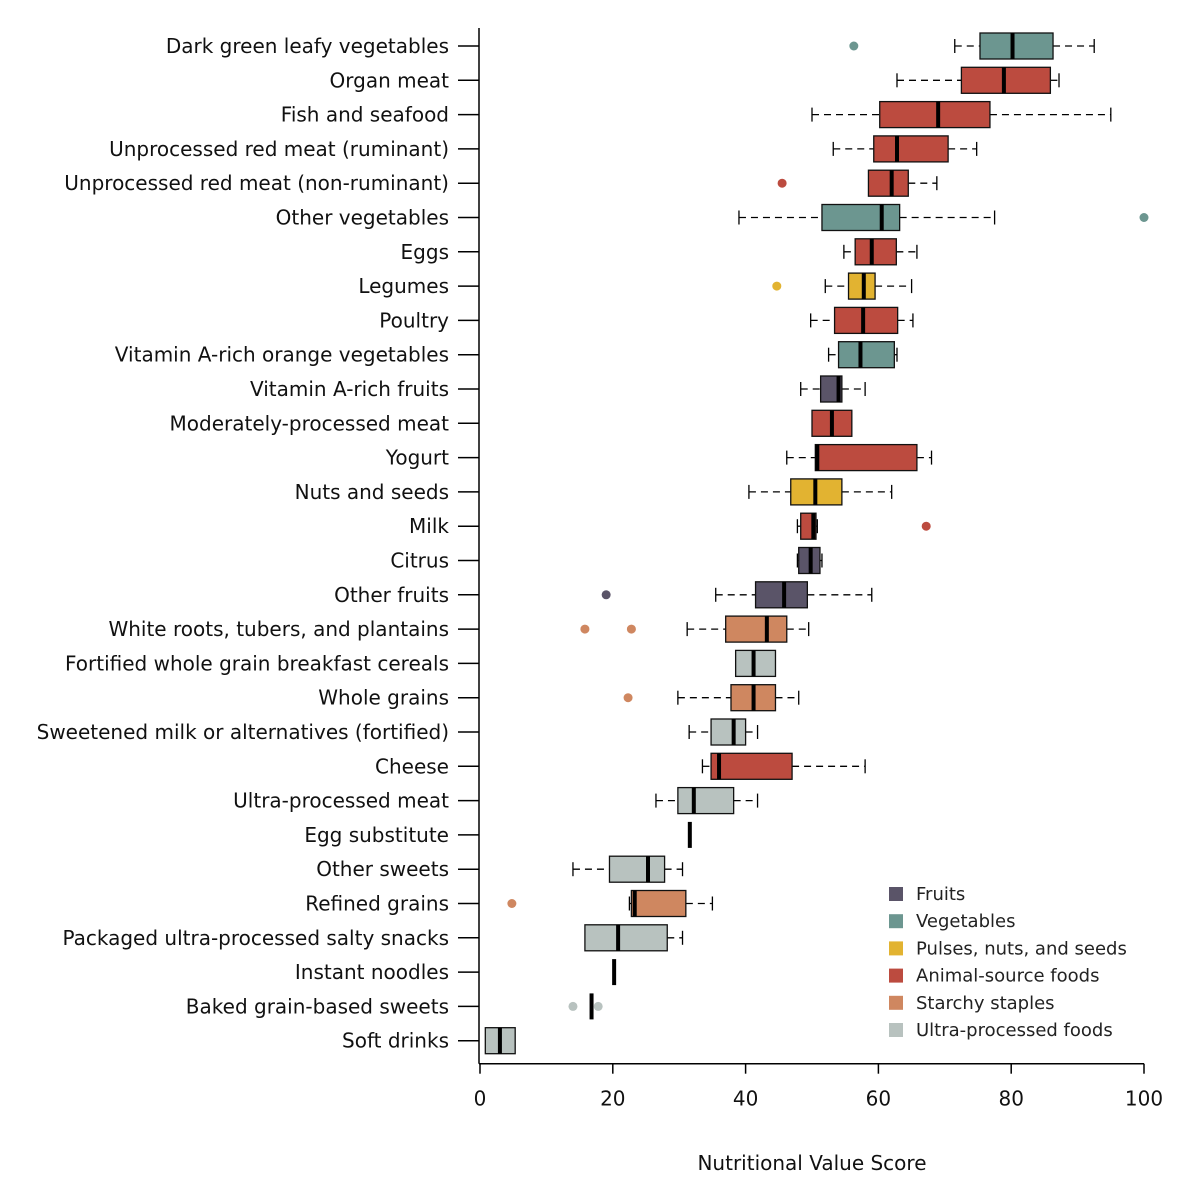 The width and height of the screenshot is (1199, 1200). Describe the element at coordinates (612, 1099) in the screenshot. I see `x-tick-label: 20` at that location.